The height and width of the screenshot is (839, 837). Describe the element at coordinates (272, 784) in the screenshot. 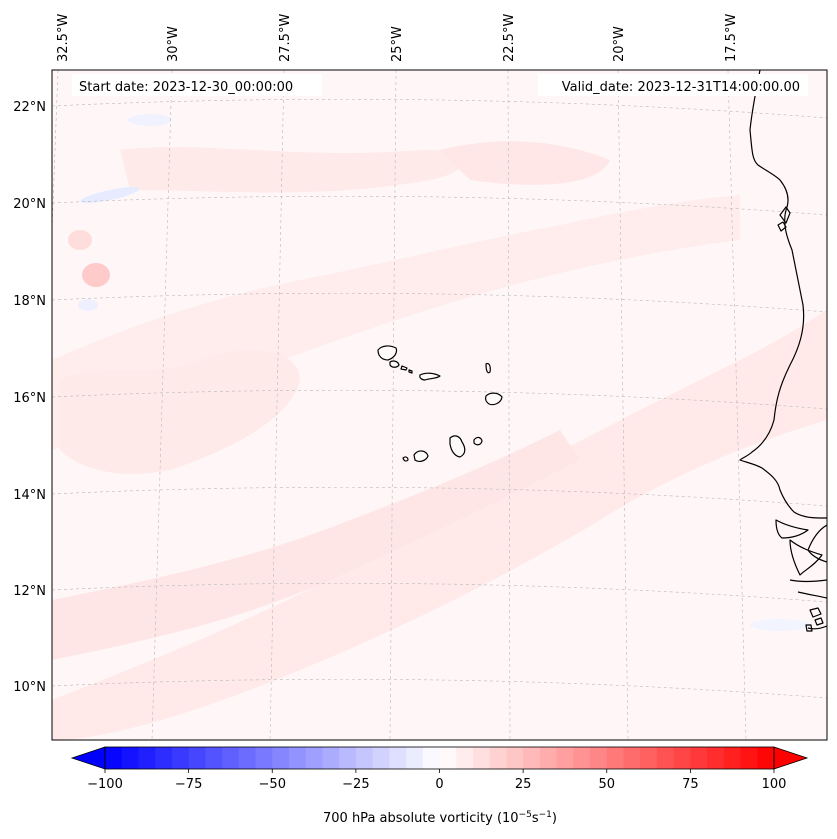

I see `colorbar-tick-label: −50` at that location.